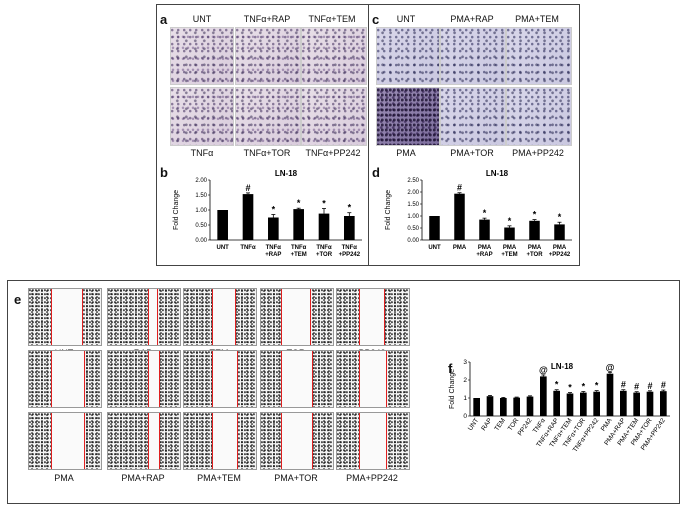 Image resolution: width=685 pixels, height=510 pixels. What do you see at coordinates (562, 366) in the screenshot?
I see `chart-title: LN-18` at bounding box center [562, 366].